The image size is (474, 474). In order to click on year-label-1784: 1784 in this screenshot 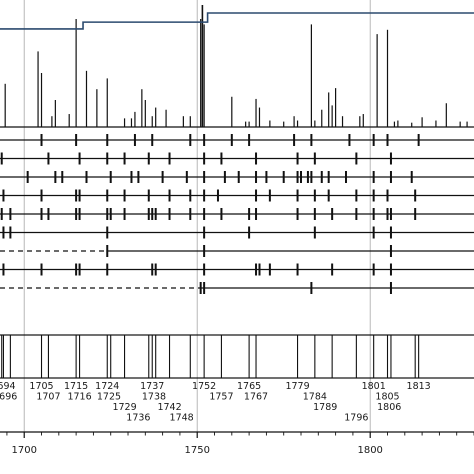, I will do `click(315, 397)`.